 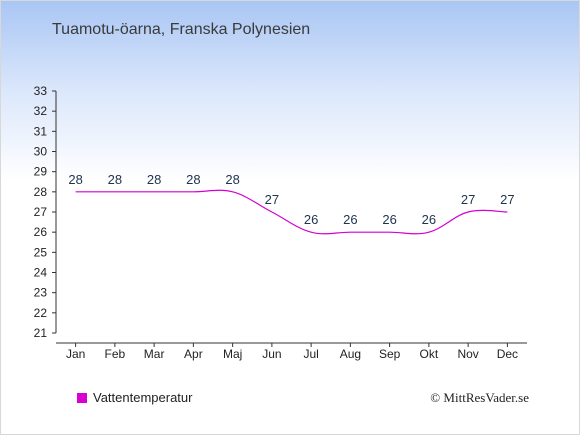 What do you see at coordinates (232, 354) in the screenshot?
I see `x-tick-label: Maj` at bounding box center [232, 354].